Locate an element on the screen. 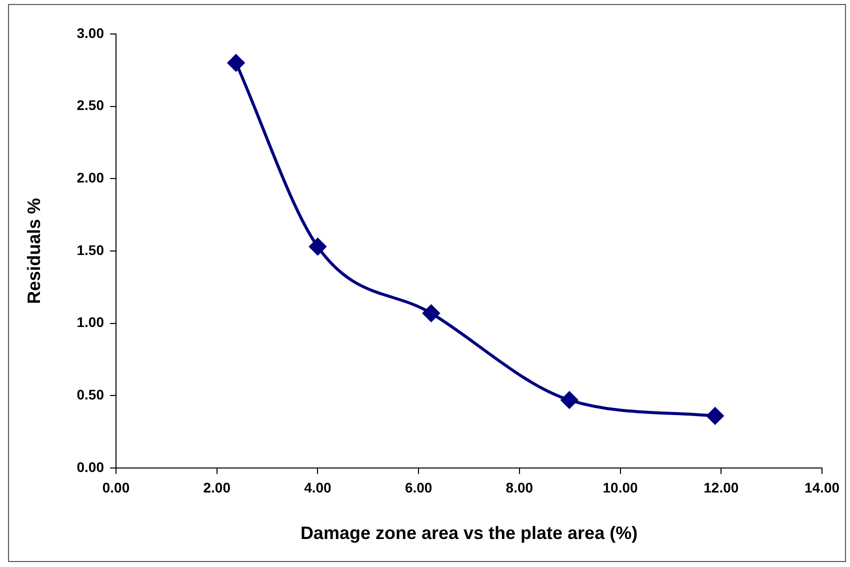  x-tick-label: 0.00 is located at coordinates (116, 487).